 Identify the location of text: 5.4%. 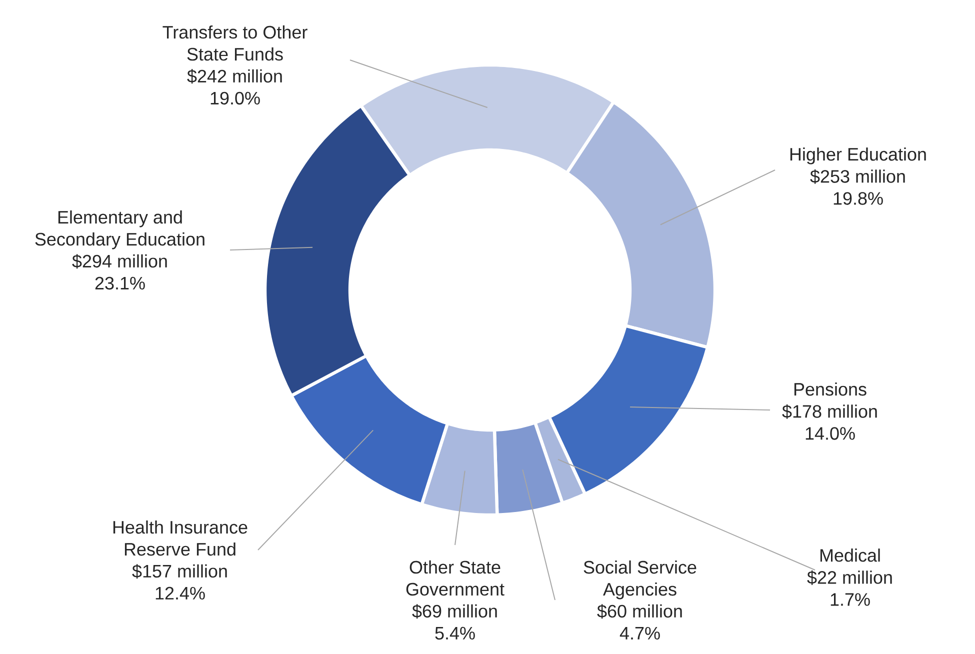
(455, 633).